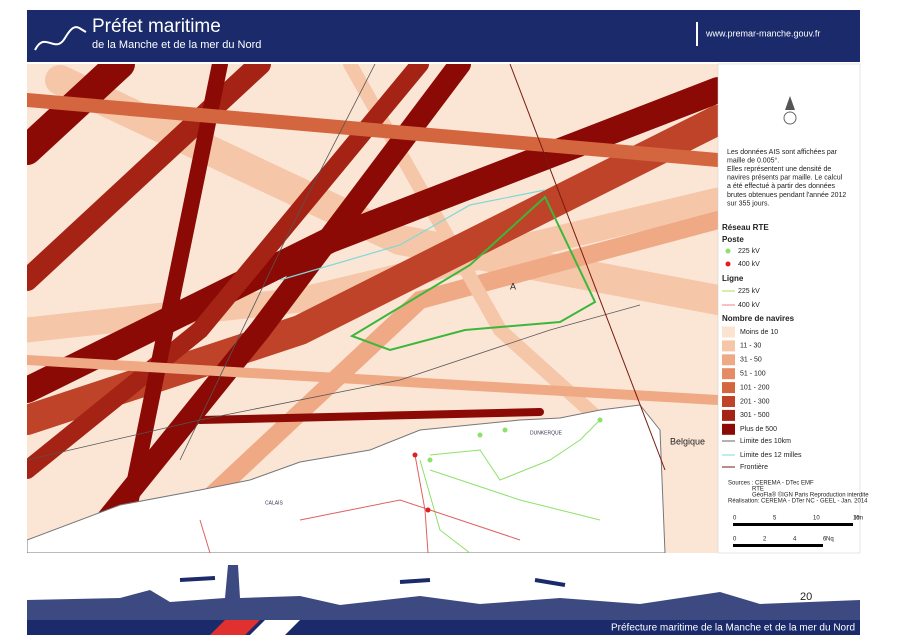 The image size is (897, 639). What do you see at coordinates (753, 374) in the screenshot?
I see `legend-label: 51 - 100` at bounding box center [753, 374].